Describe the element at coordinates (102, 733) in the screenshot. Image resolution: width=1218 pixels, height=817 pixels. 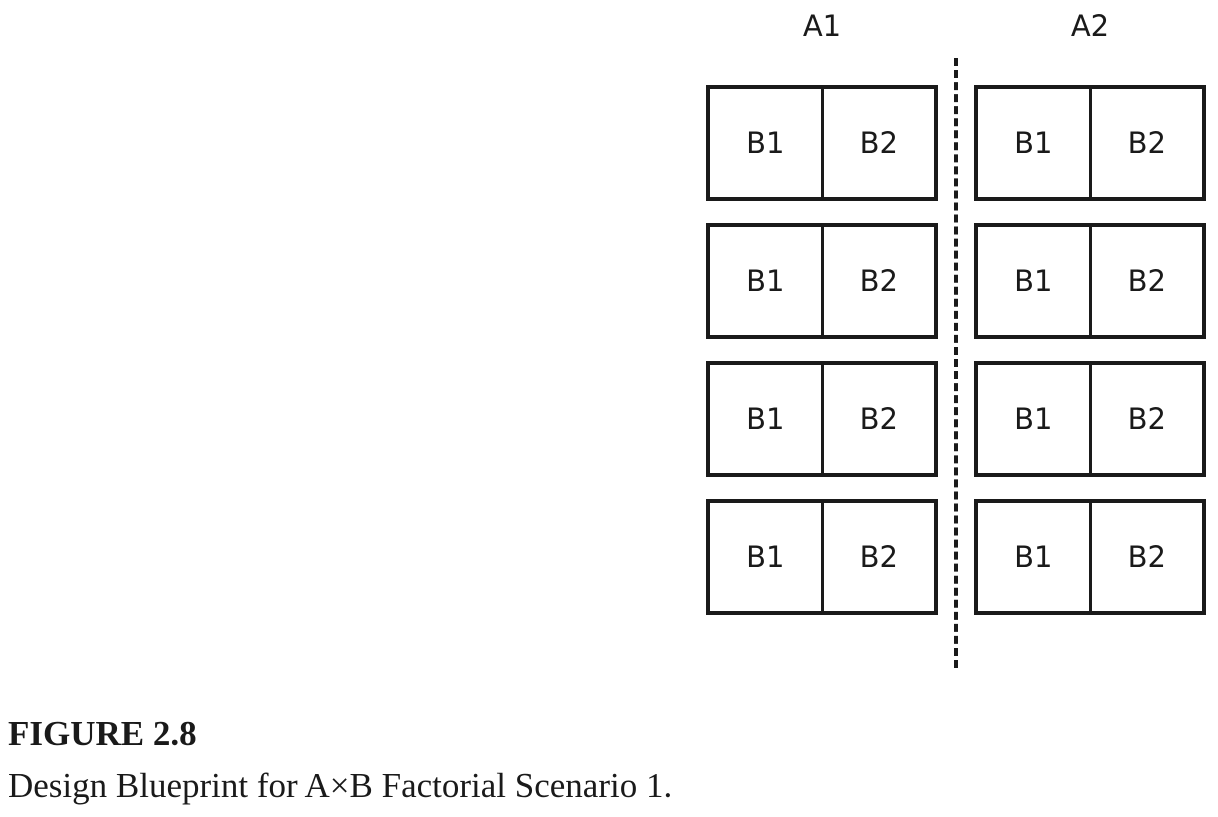
I see `figure-number: FIGURE 2.8` at that location.